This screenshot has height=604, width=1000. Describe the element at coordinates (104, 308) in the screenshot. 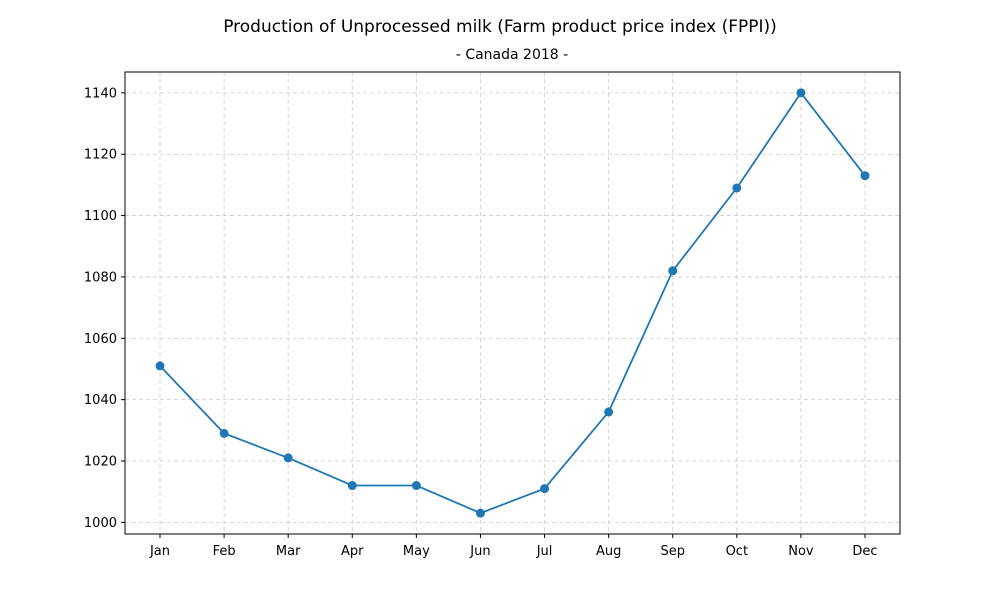

I see `y-axis: 1000 1020 1040 1060 1080 1100 1120 1140` at that location.